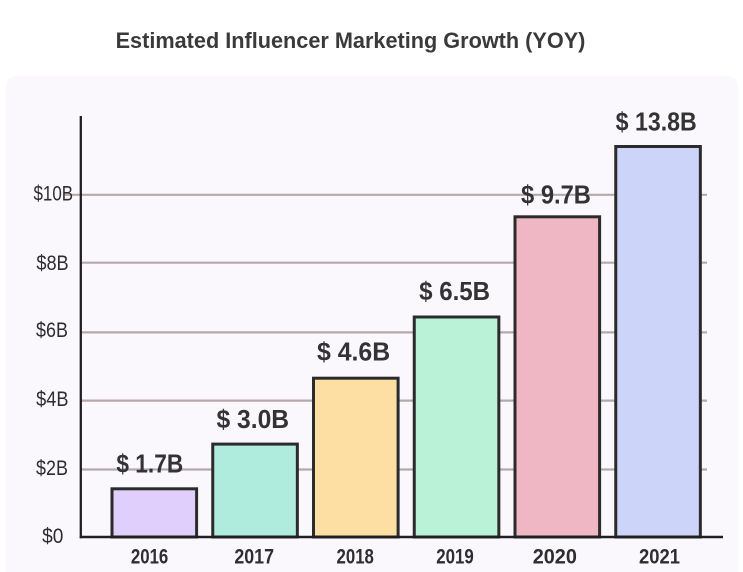  What do you see at coordinates (253, 420) in the screenshot?
I see `svg-text: $ 3.0B` at bounding box center [253, 420].